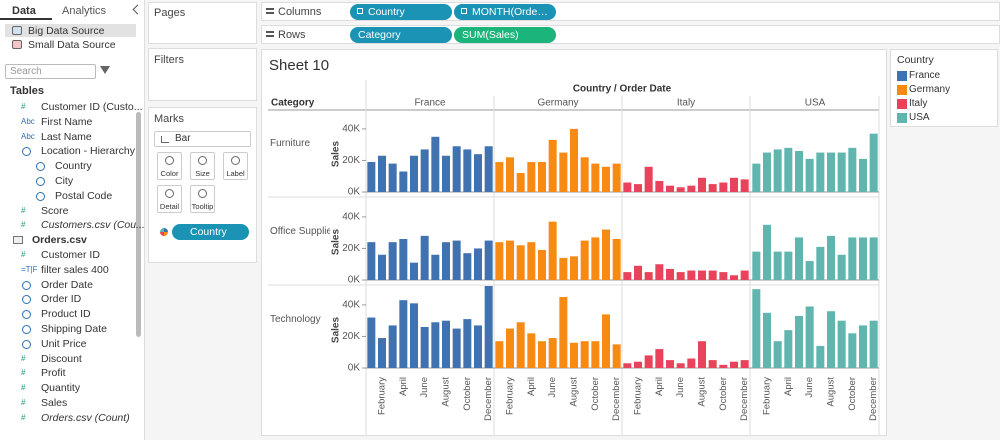 The width and height of the screenshot is (1000, 440). What do you see at coordinates (28, 121) in the screenshot?
I see `field-icon: Abc` at bounding box center [28, 121].